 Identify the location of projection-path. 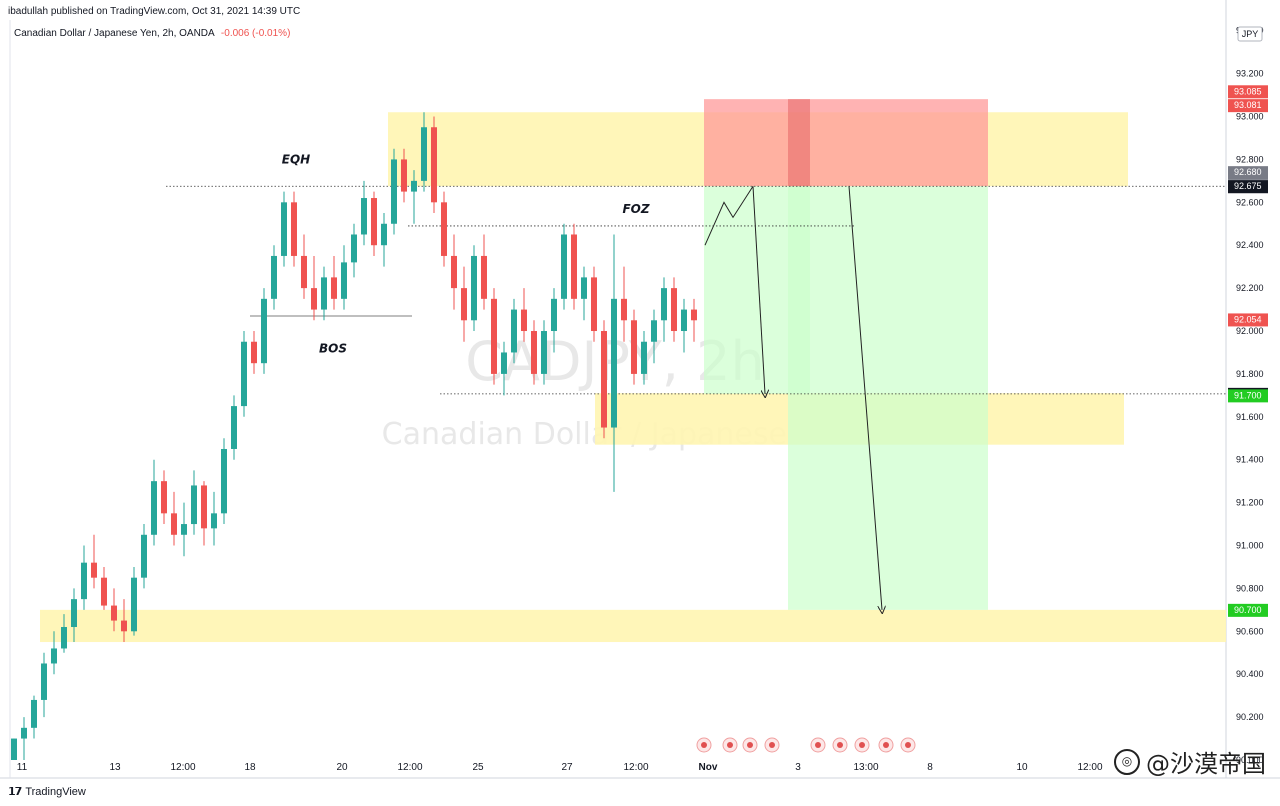
(729, 215).